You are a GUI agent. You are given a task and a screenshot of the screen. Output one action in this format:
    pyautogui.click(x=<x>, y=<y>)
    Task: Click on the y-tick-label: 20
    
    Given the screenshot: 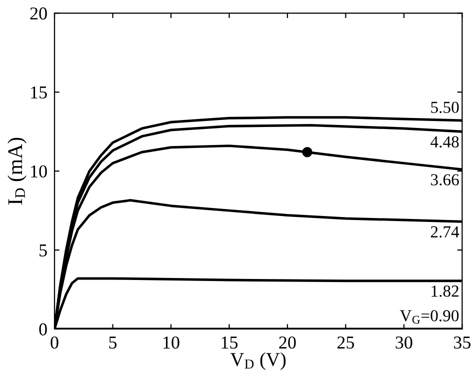 What is the action you would take?
    pyautogui.click(x=38, y=13)
    